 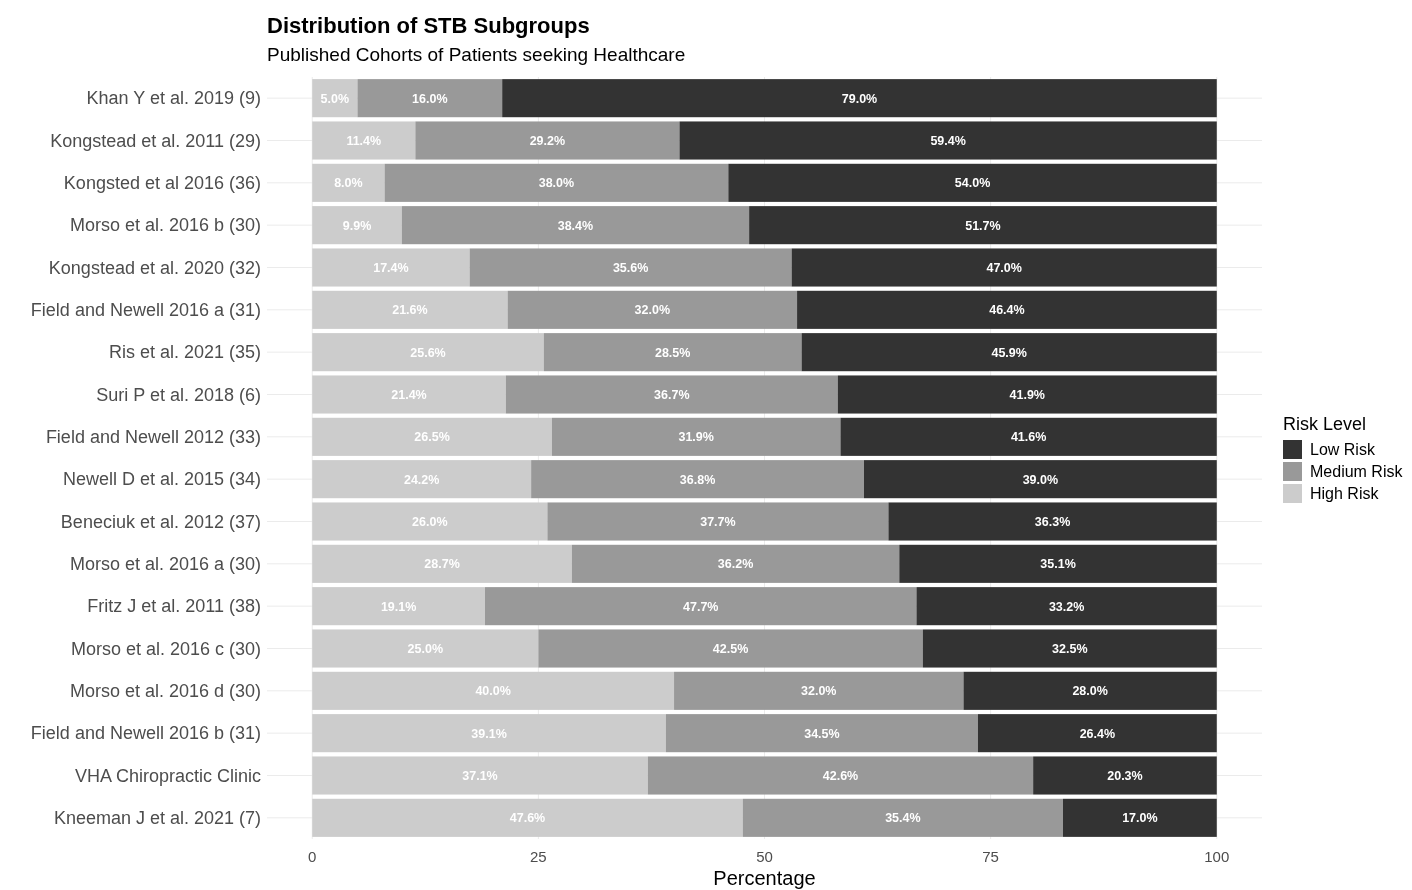 What do you see at coordinates (1343, 450) in the screenshot?
I see `legend-label: Low Risk` at bounding box center [1343, 450].